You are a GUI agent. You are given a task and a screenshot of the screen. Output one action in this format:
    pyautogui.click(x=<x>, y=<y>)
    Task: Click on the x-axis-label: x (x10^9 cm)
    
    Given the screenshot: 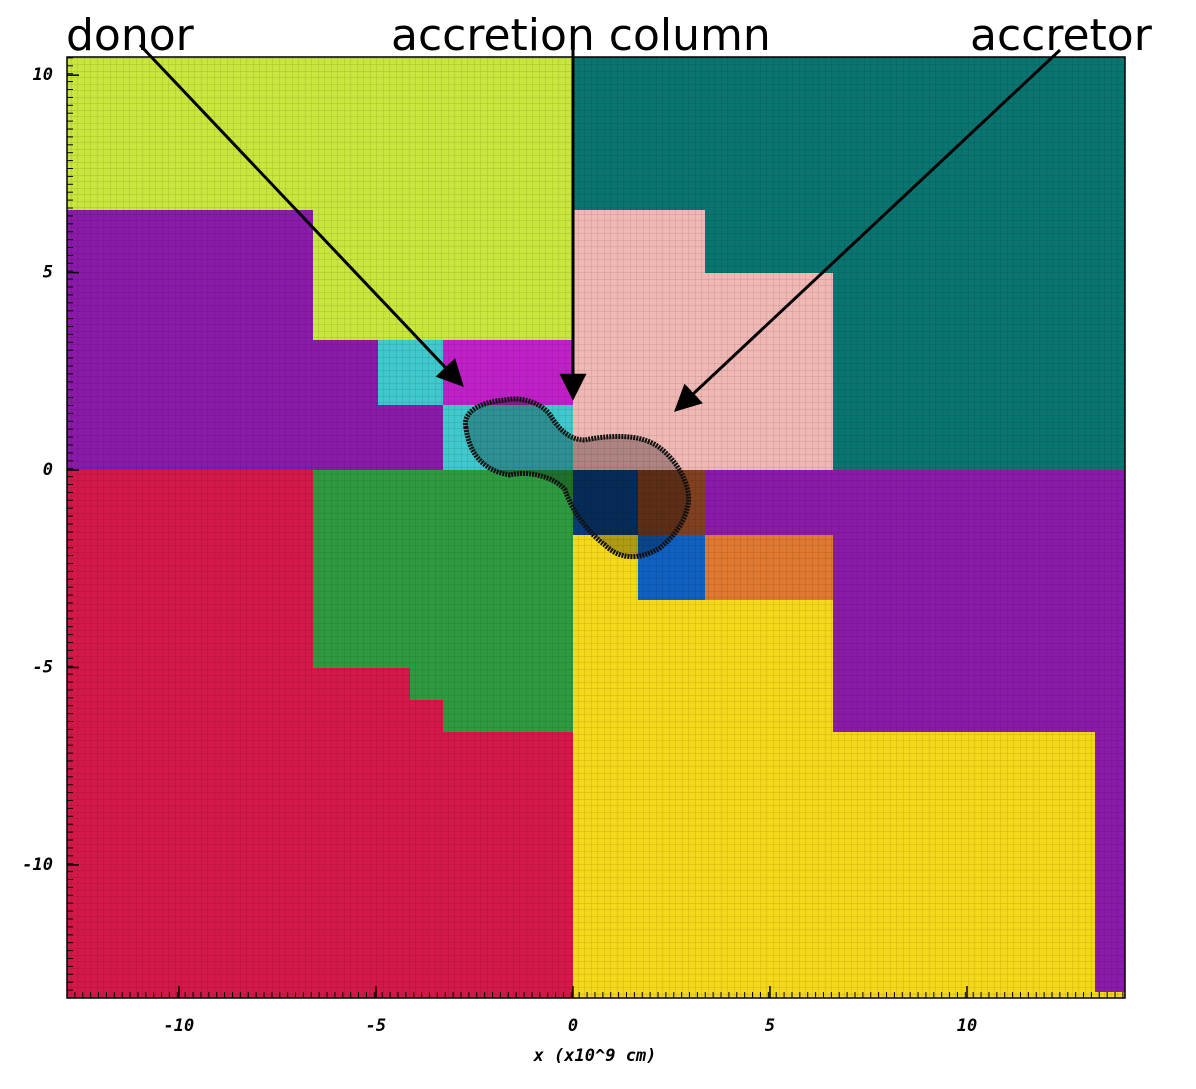 What is the action you would take?
    pyautogui.click(x=595, y=1056)
    